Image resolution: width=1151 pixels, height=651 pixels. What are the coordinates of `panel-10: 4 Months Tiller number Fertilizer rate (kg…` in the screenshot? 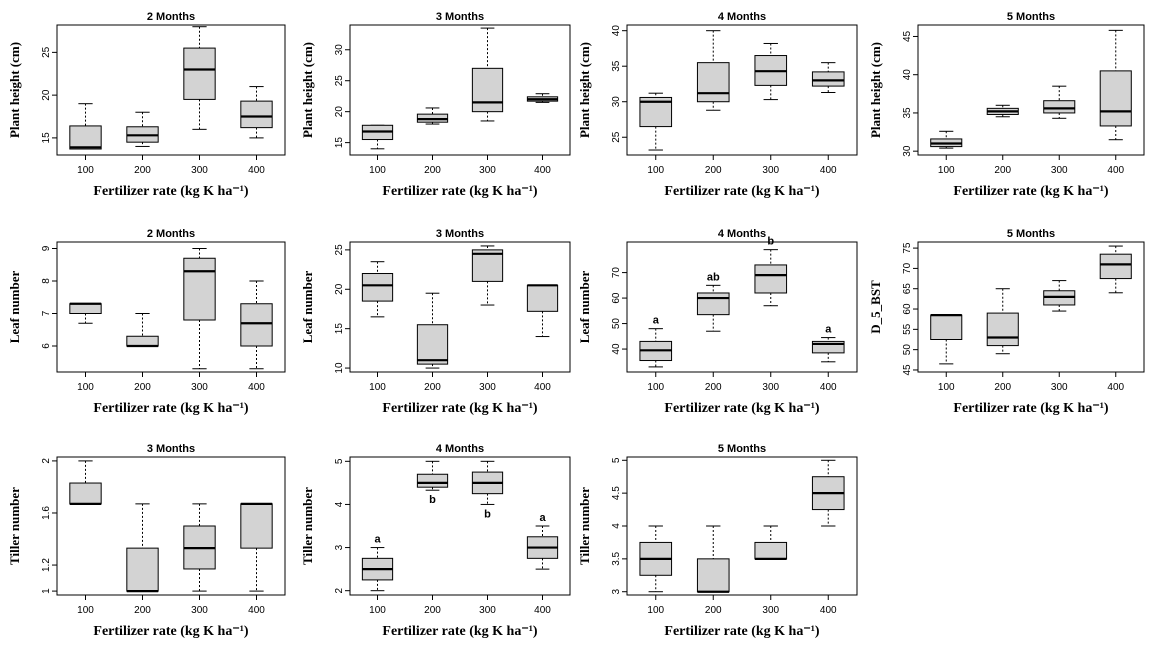 It's located at (435, 541).